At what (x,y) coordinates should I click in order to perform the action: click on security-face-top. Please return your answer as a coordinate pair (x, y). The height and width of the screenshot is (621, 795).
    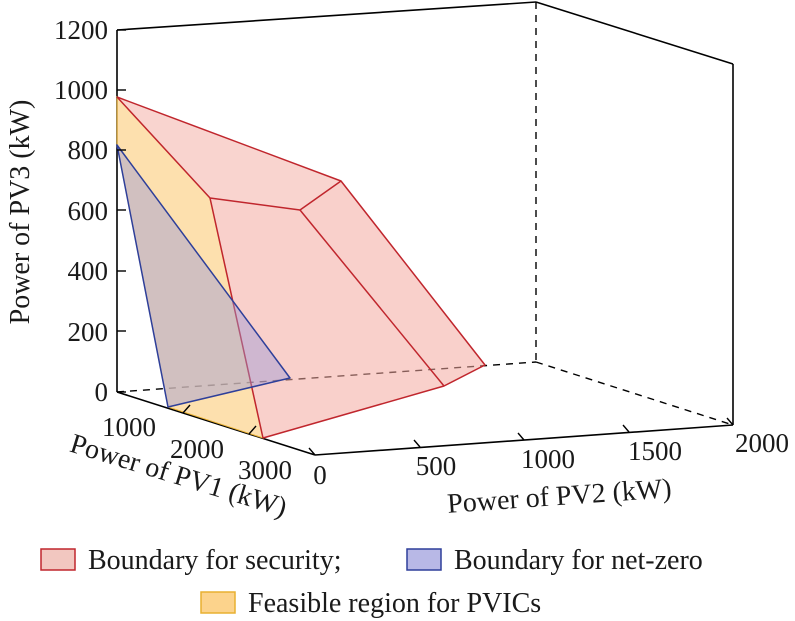
    Looking at the image, I should click on (229, 153).